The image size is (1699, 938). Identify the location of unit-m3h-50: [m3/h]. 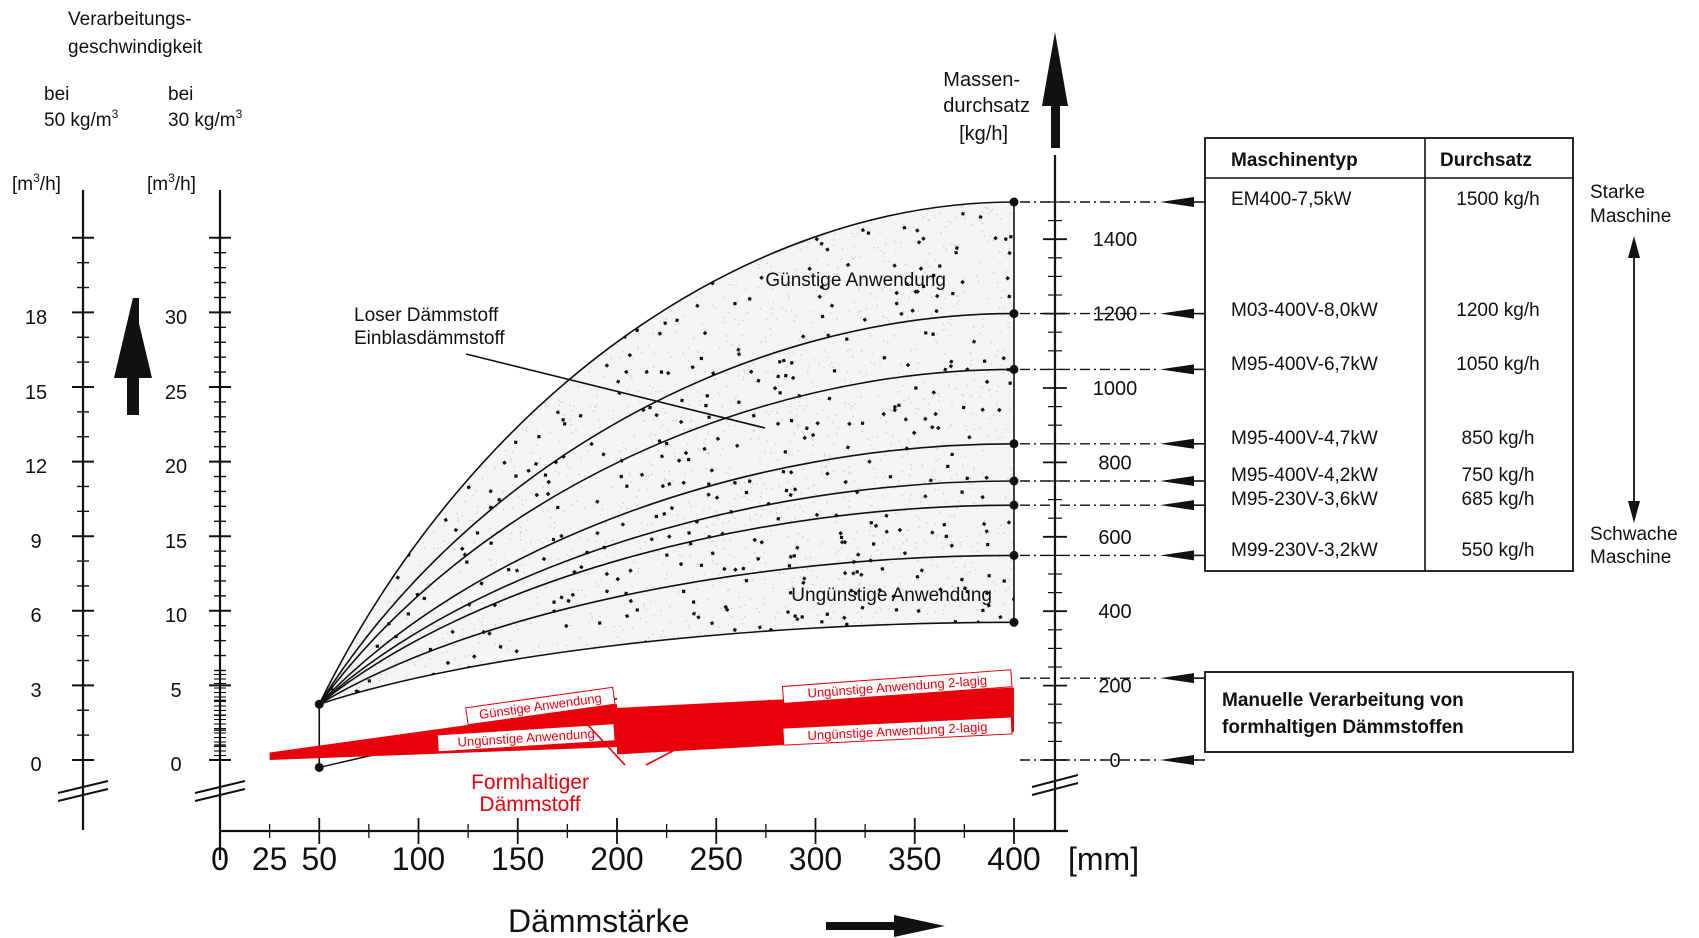
(36, 183).